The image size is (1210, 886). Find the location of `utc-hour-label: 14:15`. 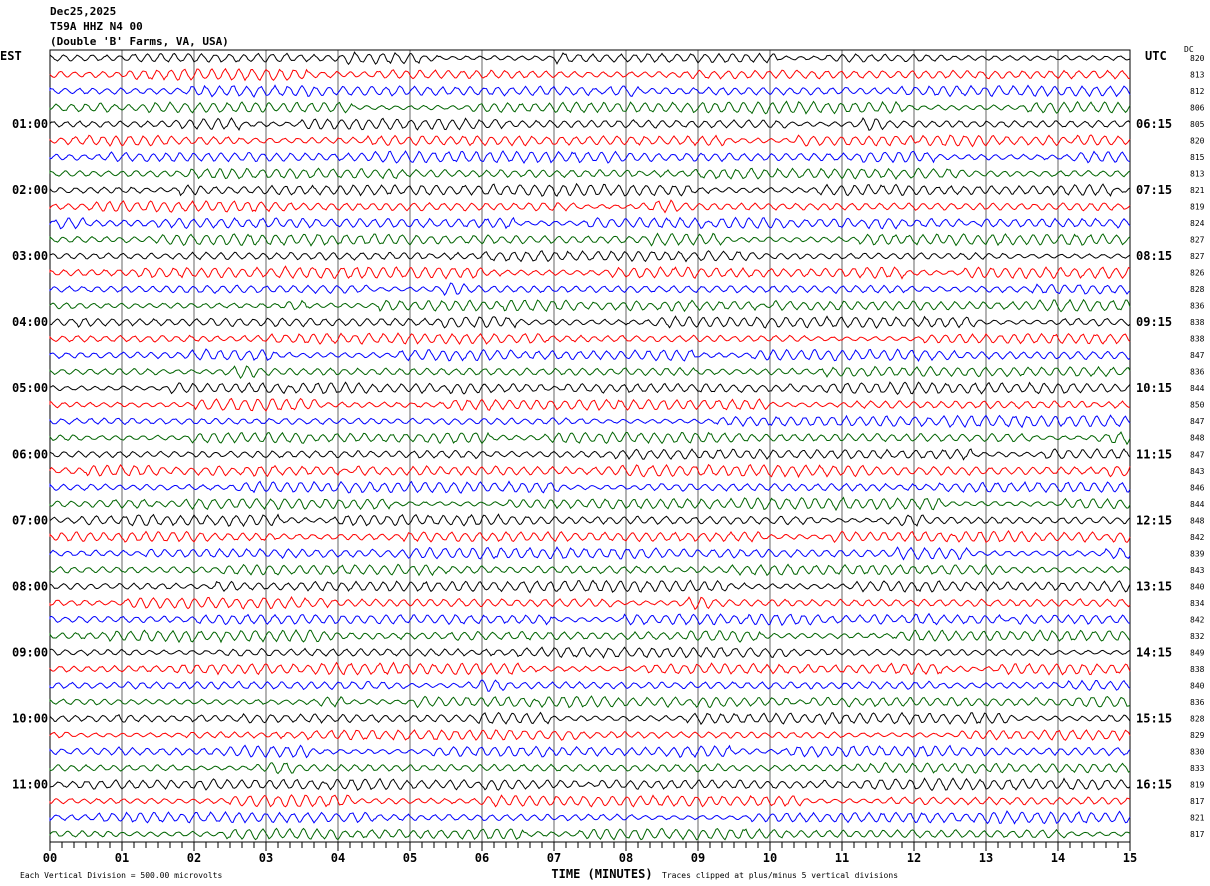

utc-hour-label: 14:15 is located at coordinates (1154, 652).